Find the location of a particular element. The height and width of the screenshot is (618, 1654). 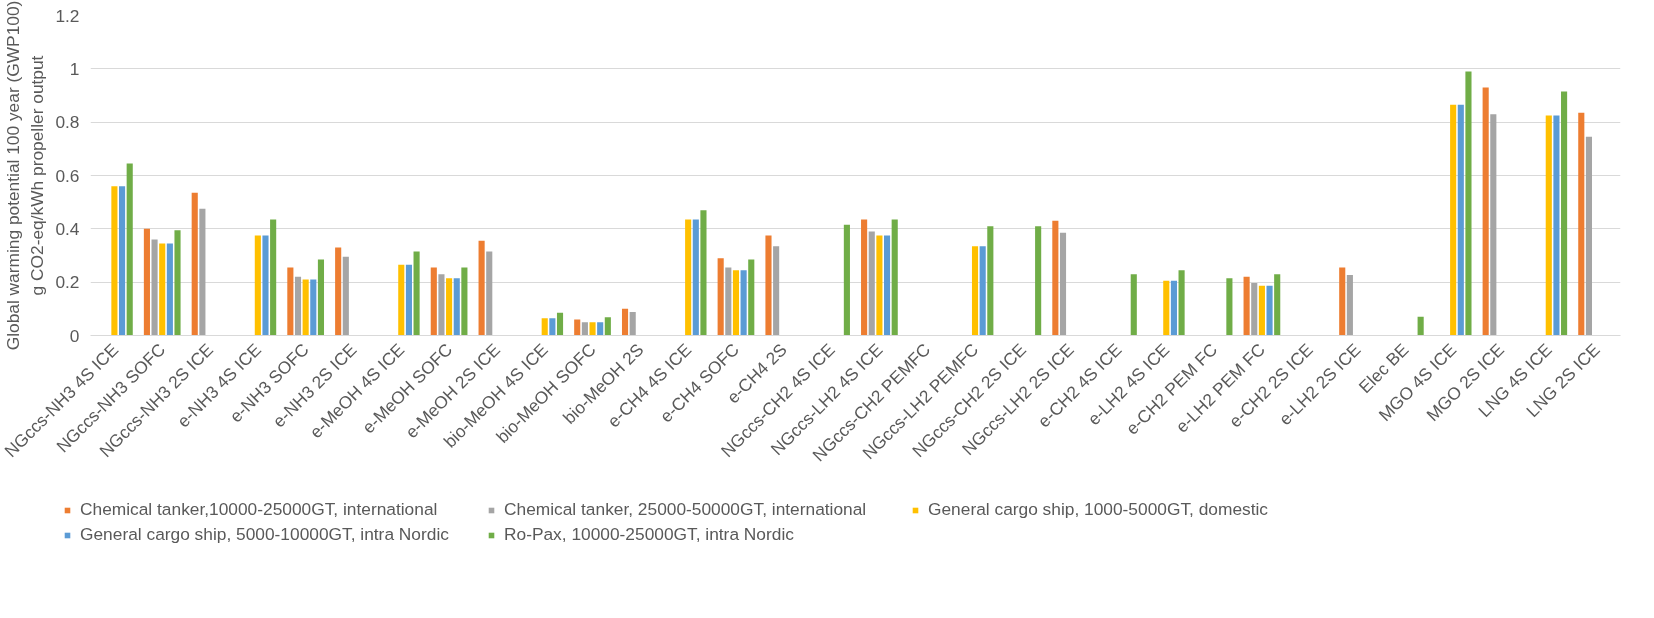

legend-label: General cargo ship, 1000-5000GT, domestic is located at coordinates (1098, 509).